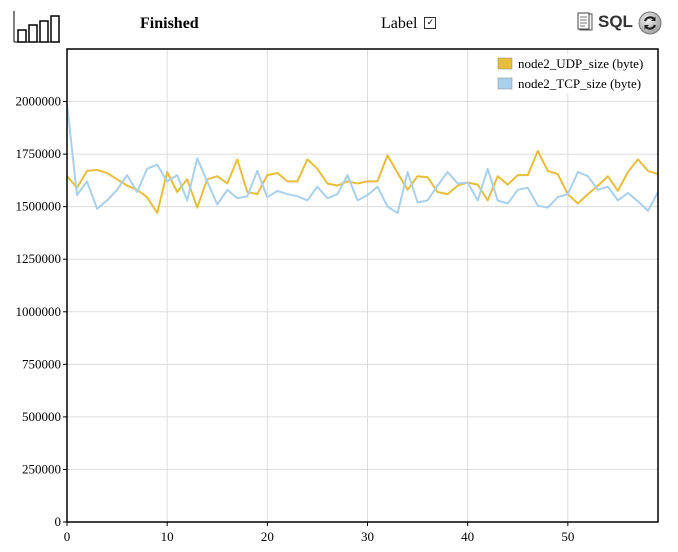 The height and width of the screenshot is (552, 678). Describe the element at coordinates (399, 23) in the screenshot. I see `label-toggle-text: Label` at that location.